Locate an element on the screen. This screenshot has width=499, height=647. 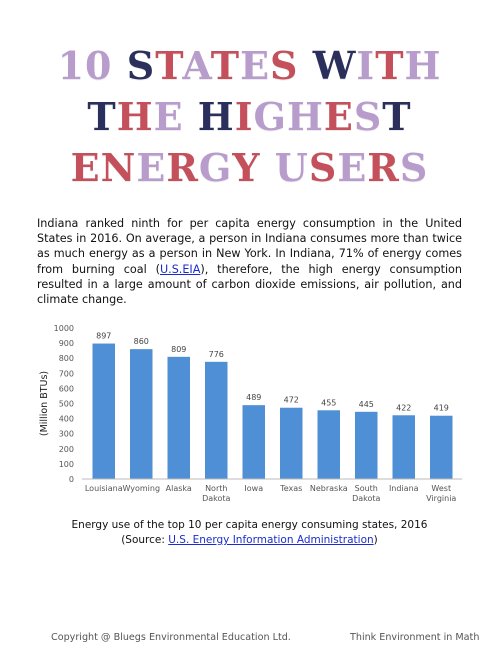
title-line2-segment: I is located at coordinates (244, 116).